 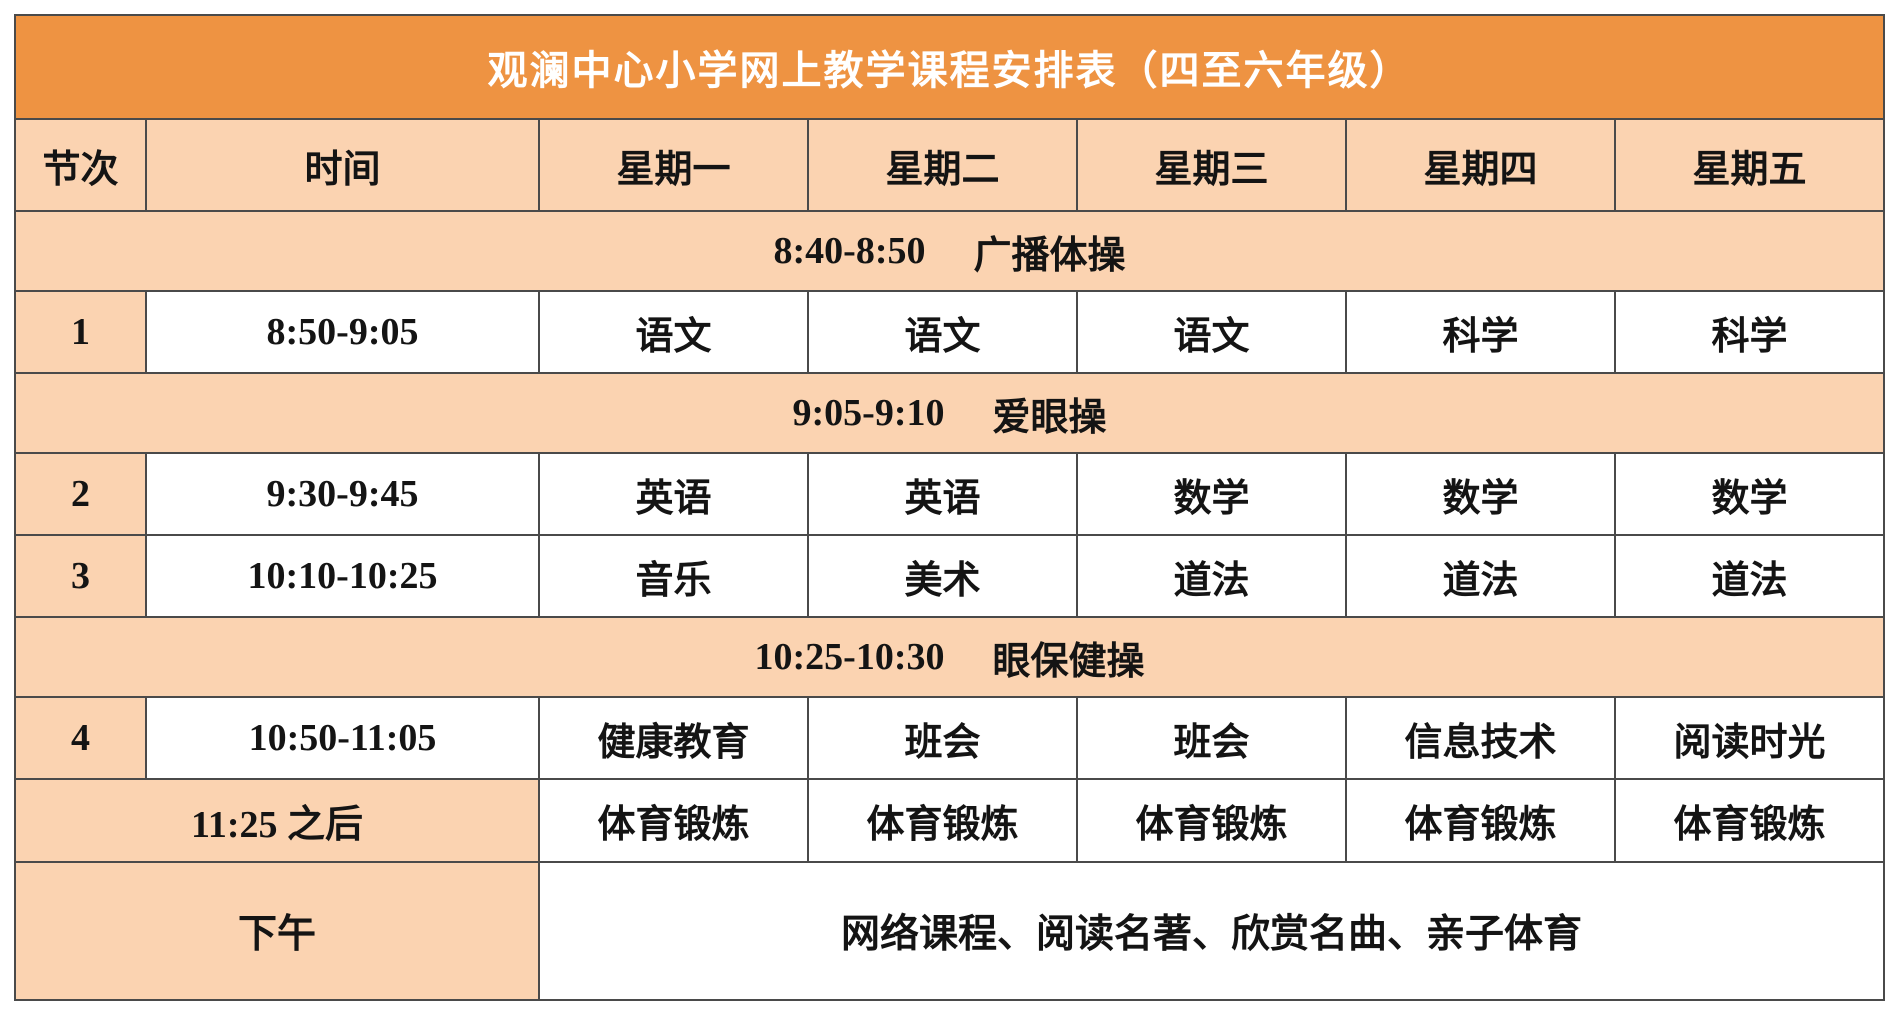 What do you see at coordinates (868, 413) in the screenshot?
I see `activity-time: 9:05-9:10` at bounding box center [868, 413].